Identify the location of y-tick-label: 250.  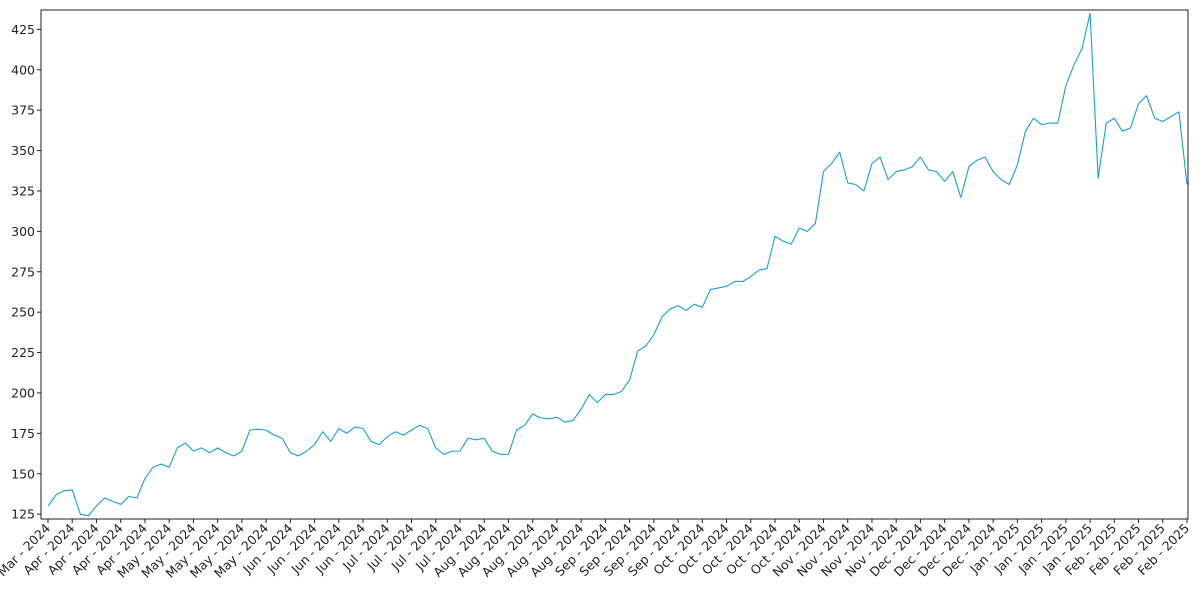
(23, 312).